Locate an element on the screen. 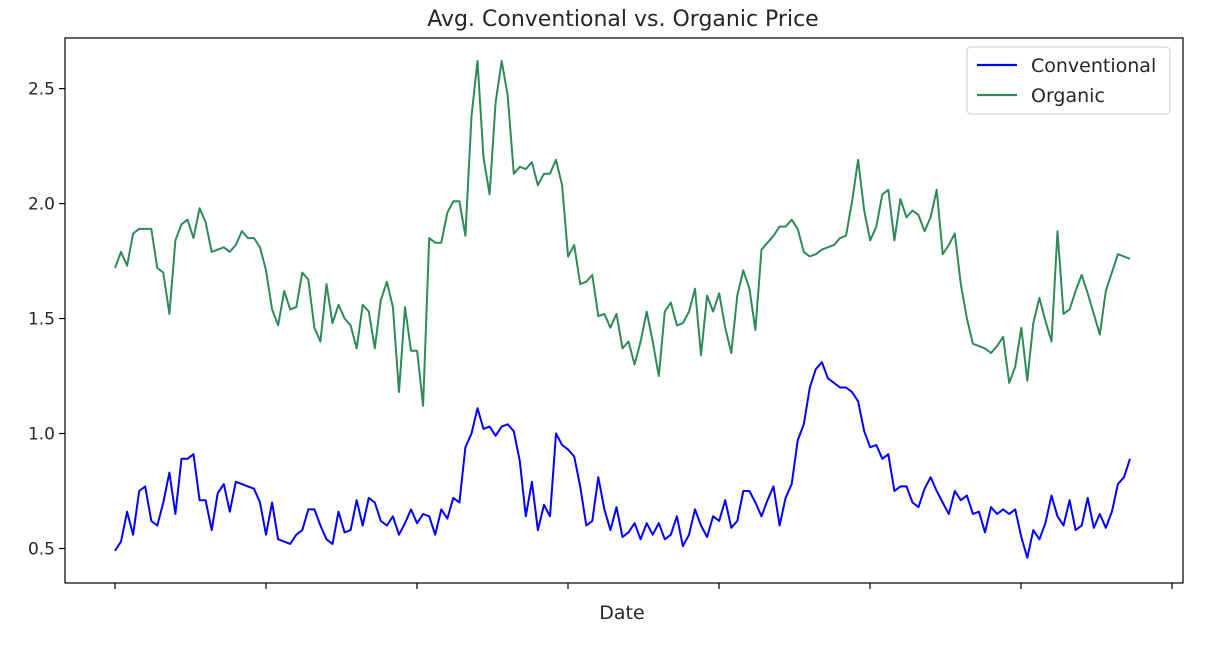 The image size is (1208, 646). legend: Conventional Organic is located at coordinates (1068, 80).